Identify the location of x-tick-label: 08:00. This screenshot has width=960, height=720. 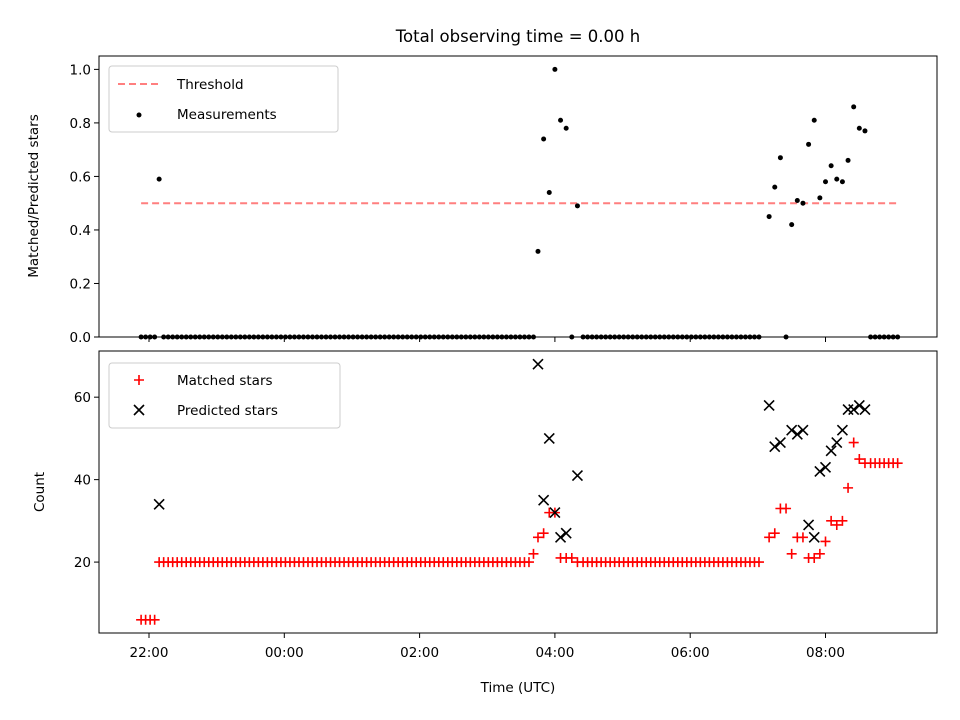
(825, 653).